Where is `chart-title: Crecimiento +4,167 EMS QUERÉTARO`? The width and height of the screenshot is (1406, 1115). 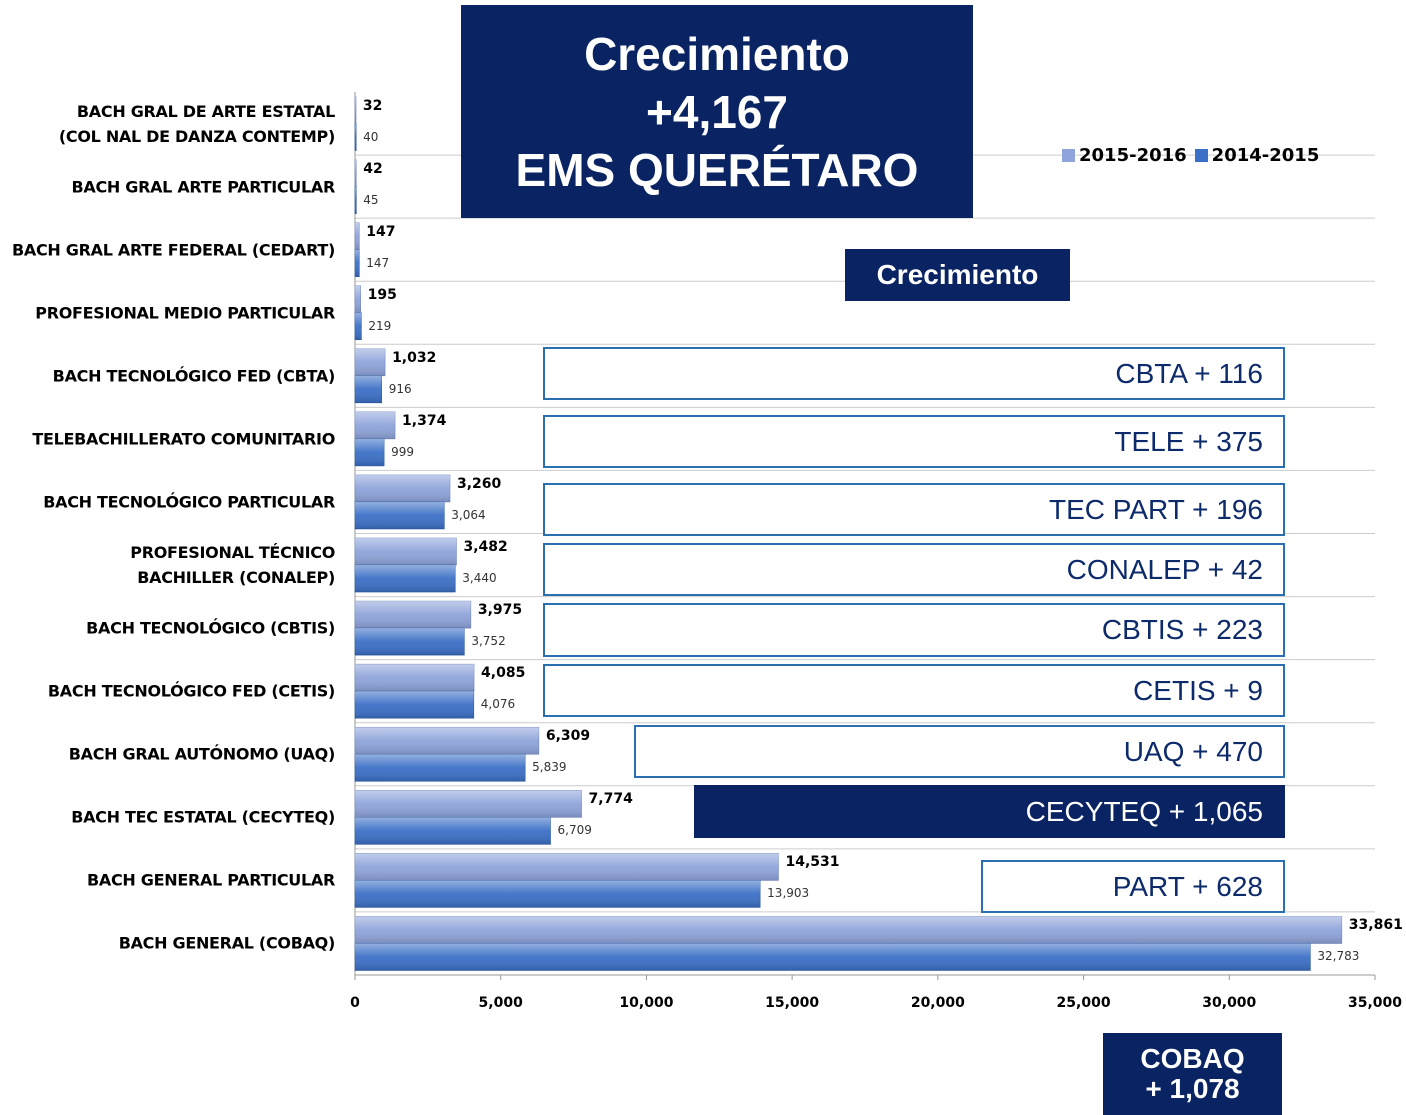 chart-title: Crecimiento +4,167 EMS QUERÉTARO is located at coordinates (717, 111).